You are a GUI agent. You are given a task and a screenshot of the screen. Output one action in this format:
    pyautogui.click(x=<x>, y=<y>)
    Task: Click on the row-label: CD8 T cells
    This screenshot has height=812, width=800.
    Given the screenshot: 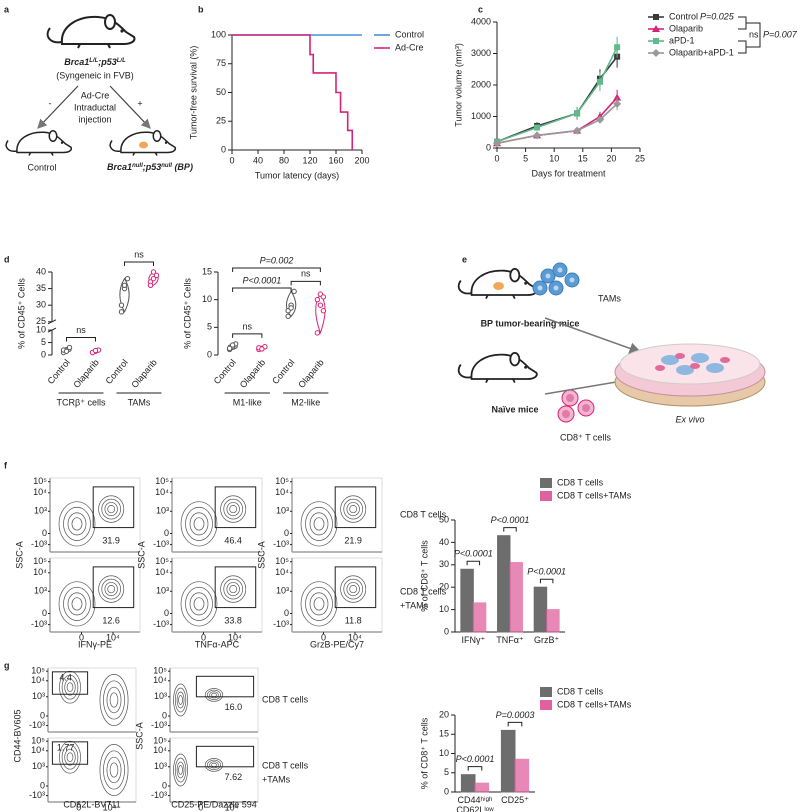 What is the action you would take?
    pyautogui.click(x=423, y=514)
    